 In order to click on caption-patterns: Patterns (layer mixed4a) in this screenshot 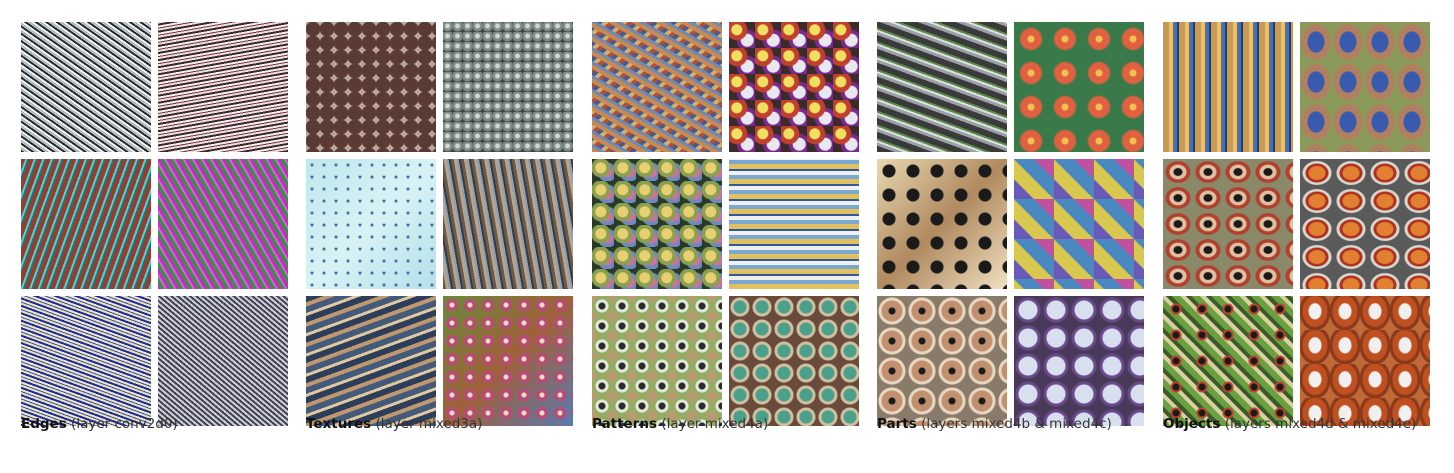, I will do `click(680, 424)`.